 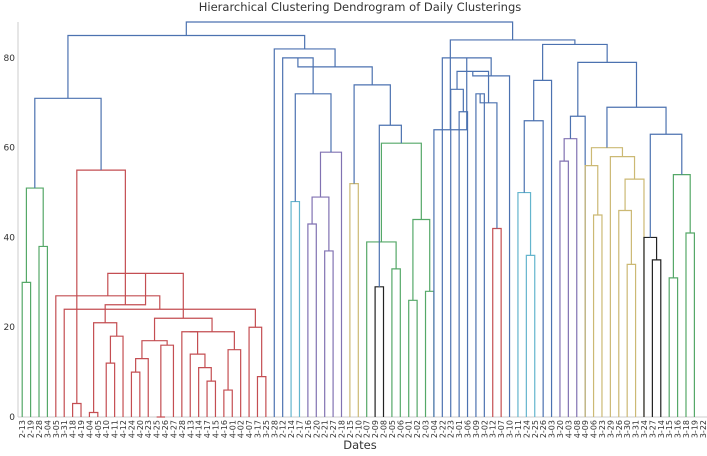 What do you see at coordinates (426, 429) in the screenshot?
I see `leaf-label: 2-03` at bounding box center [426, 429].